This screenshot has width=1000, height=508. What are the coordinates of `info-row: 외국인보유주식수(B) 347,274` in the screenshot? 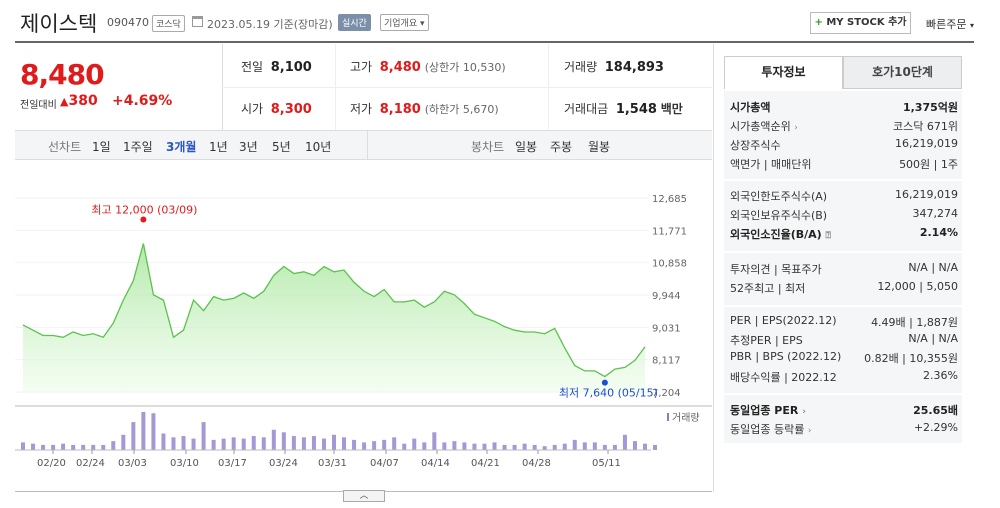 It's located at (844, 216).